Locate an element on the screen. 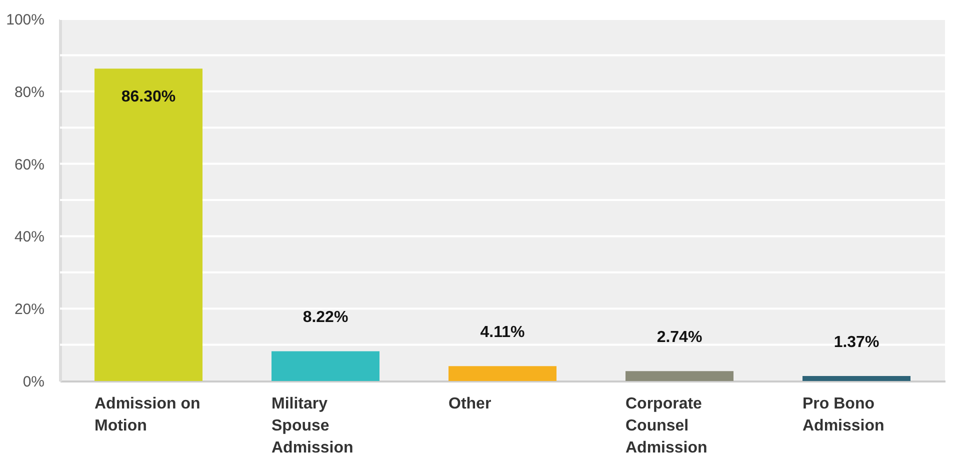 Image resolution: width=967 pixels, height=464 pixels. data-label: 1.37% is located at coordinates (857, 343).